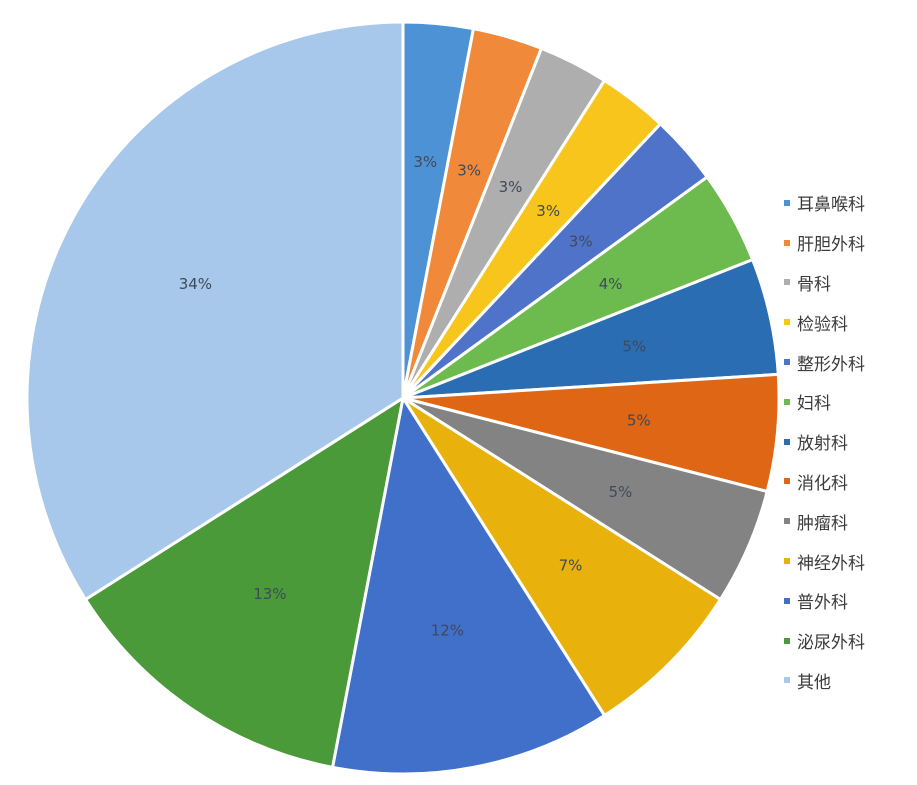 This screenshot has width=917, height=785. What do you see at coordinates (195, 284) in the screenshot?
I see `slice-label-13: 34%` at bounding box center [195, 284].